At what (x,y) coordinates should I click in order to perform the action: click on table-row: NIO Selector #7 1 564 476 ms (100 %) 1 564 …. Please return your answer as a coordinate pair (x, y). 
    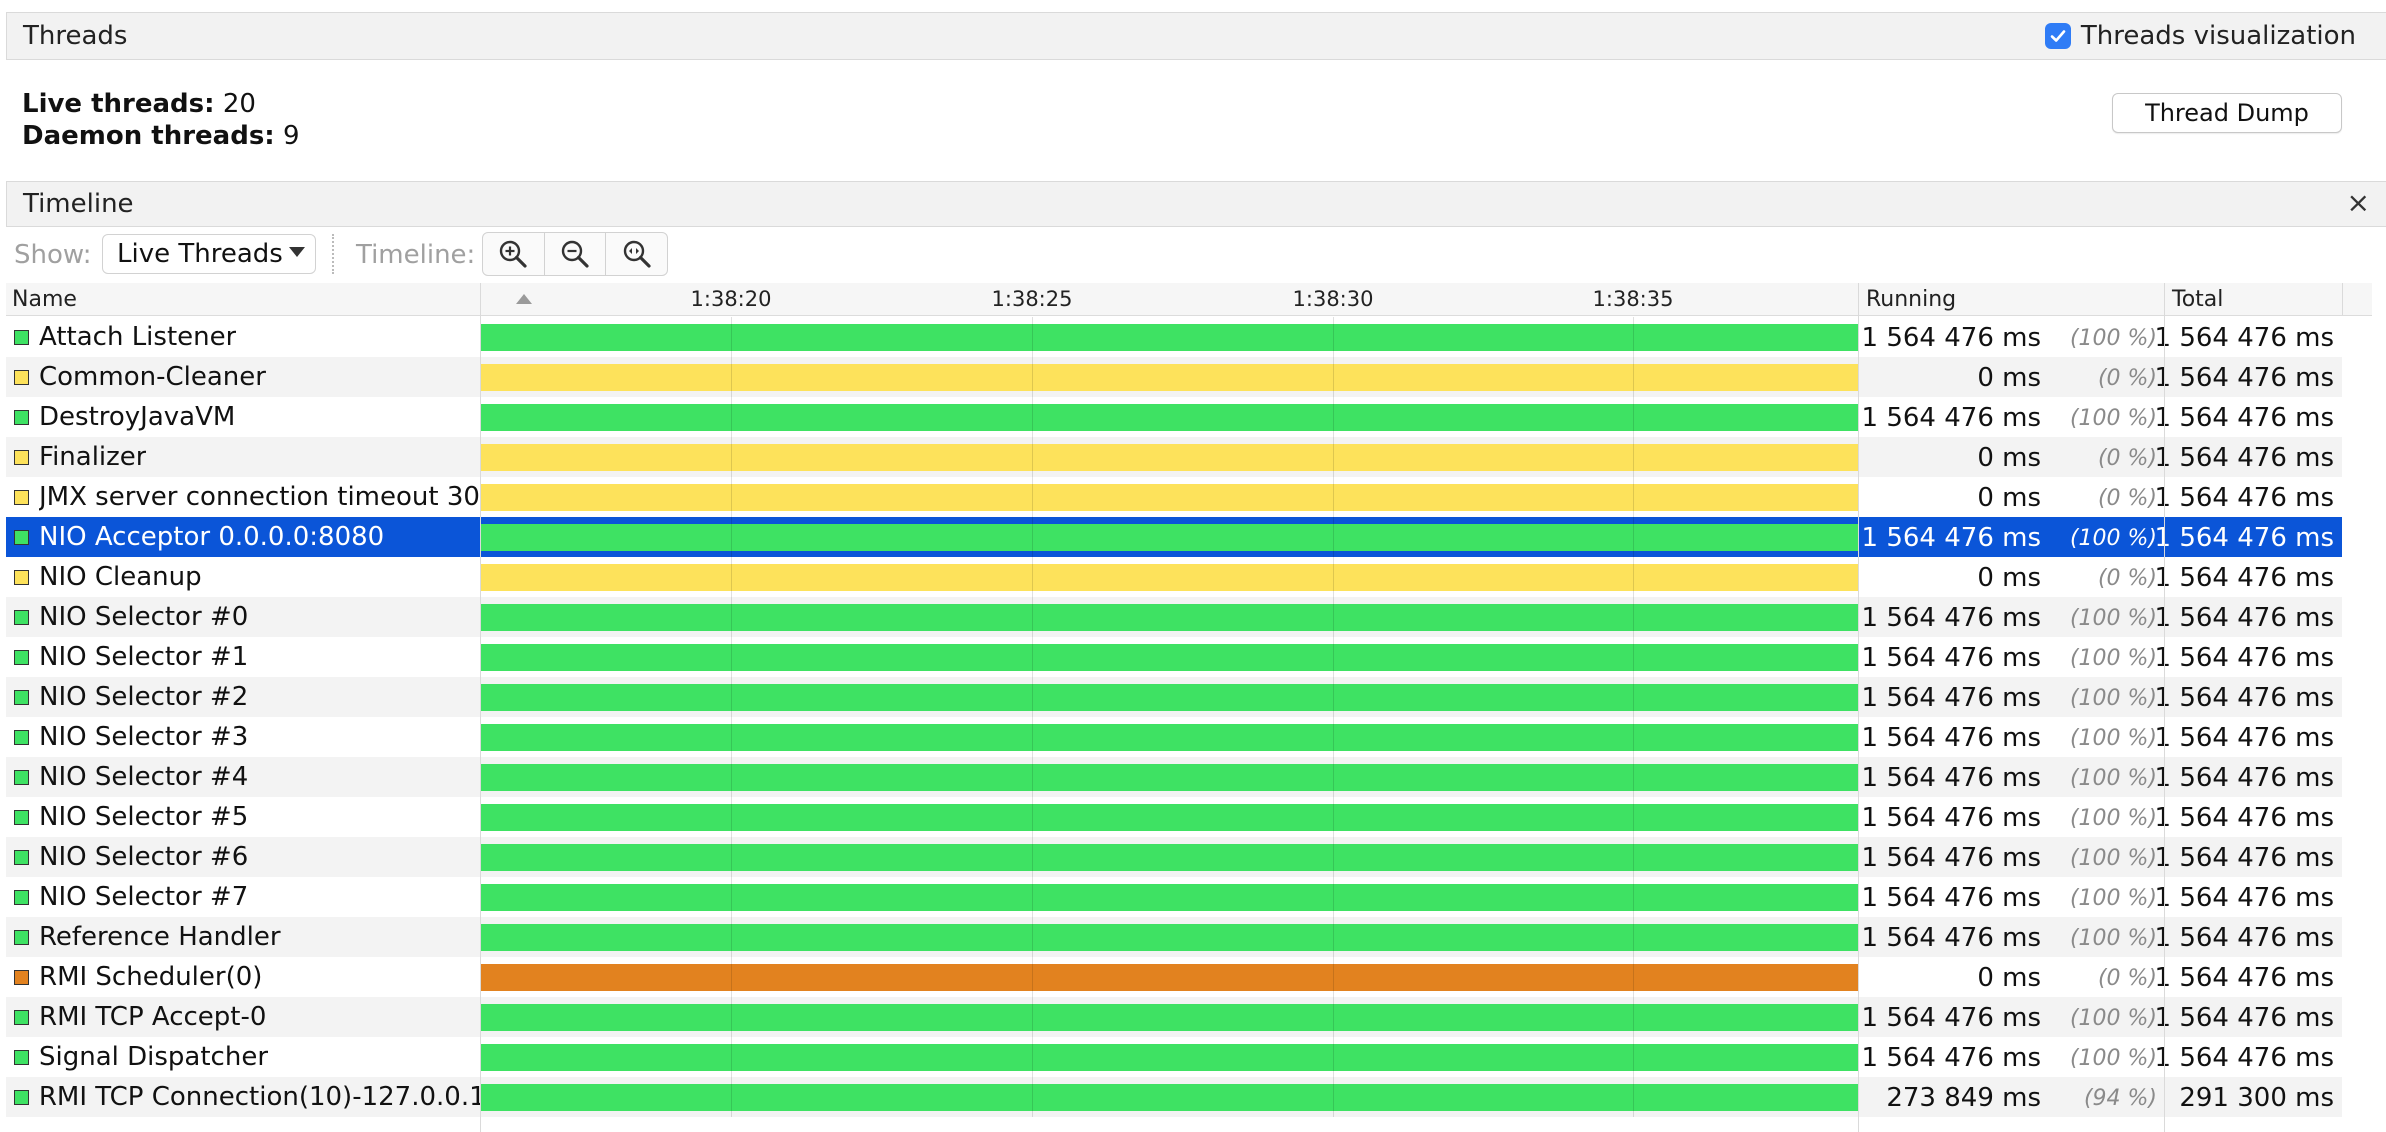
    Looking at the image, I should click on (1174, 897).